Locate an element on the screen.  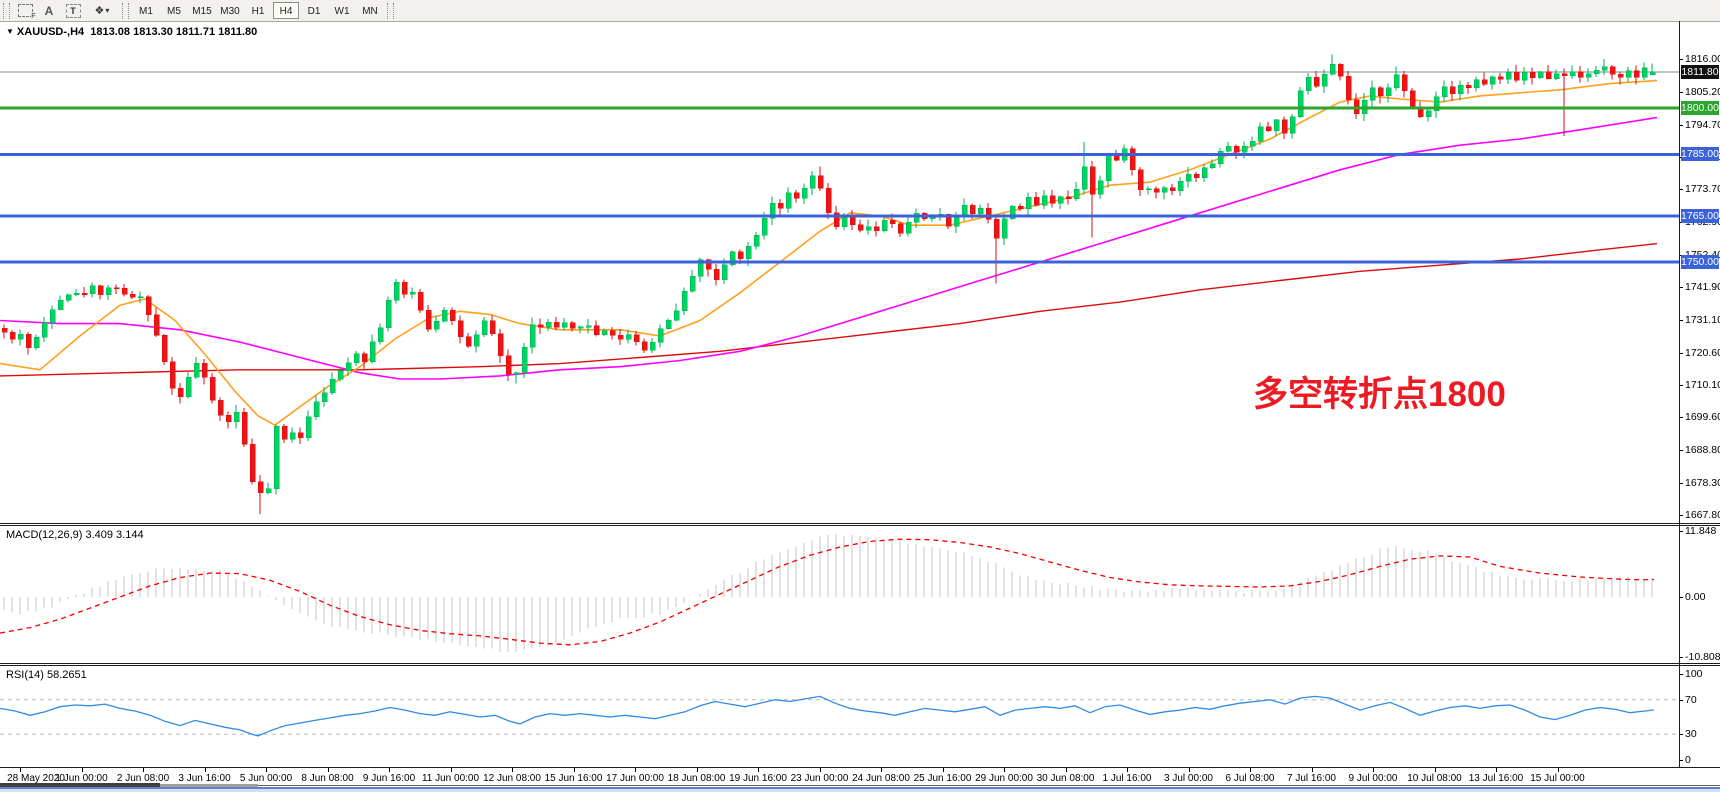
arrows-tool-button: ❖ ▾ is located at coordinates (102, 11).